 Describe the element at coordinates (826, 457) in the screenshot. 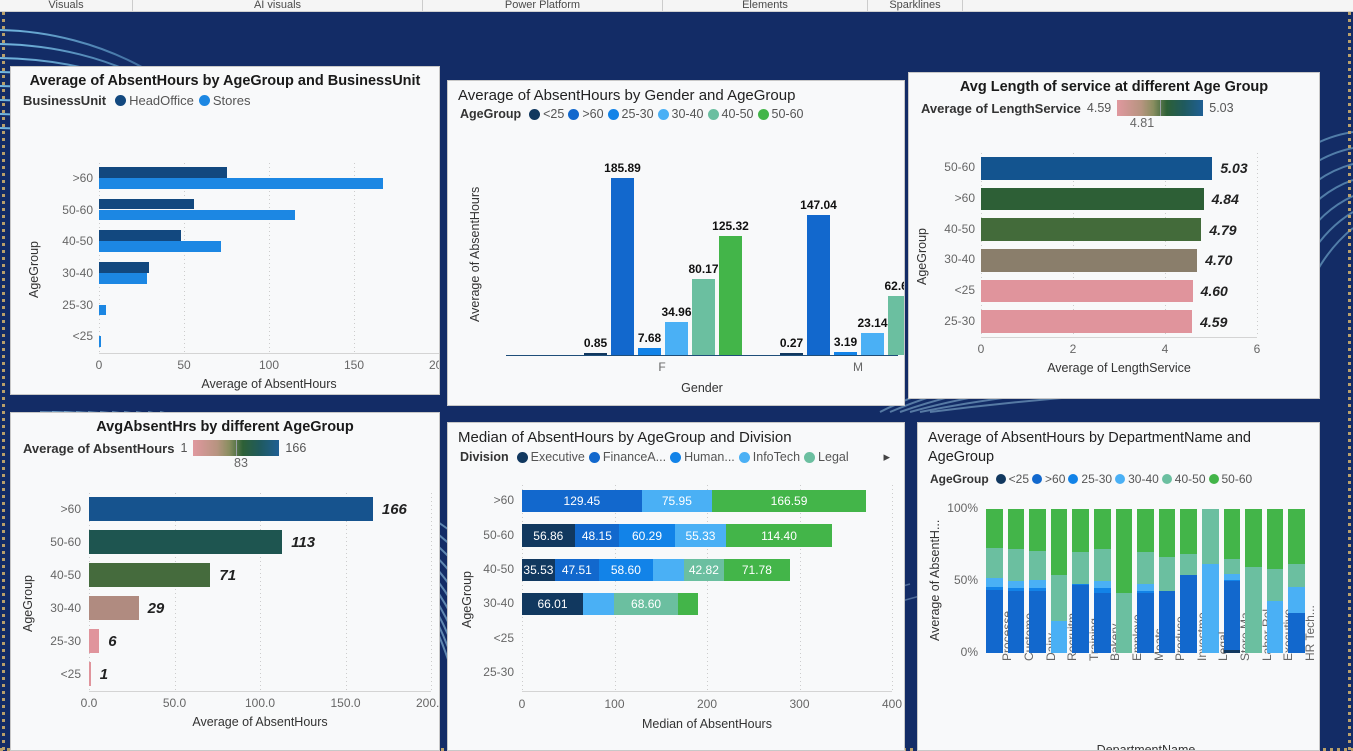

I see `legend-item-legal: Legal` at that location.